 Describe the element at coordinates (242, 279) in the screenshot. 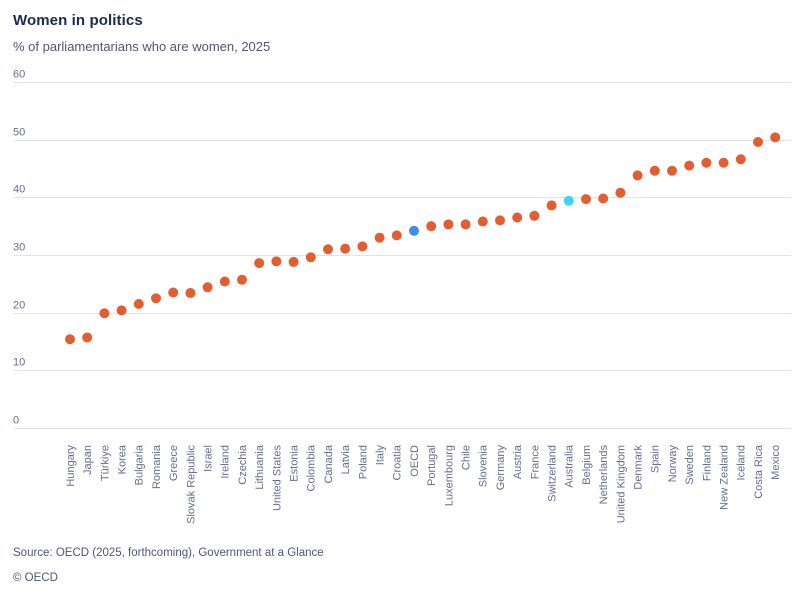

I see `data-point-czechia` at that location.